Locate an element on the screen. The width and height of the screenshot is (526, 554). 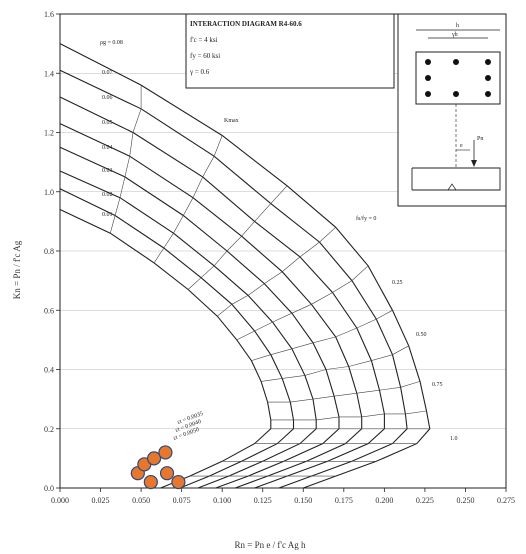
x-tick-label: 0.050 is located at coordinates (141, 500).